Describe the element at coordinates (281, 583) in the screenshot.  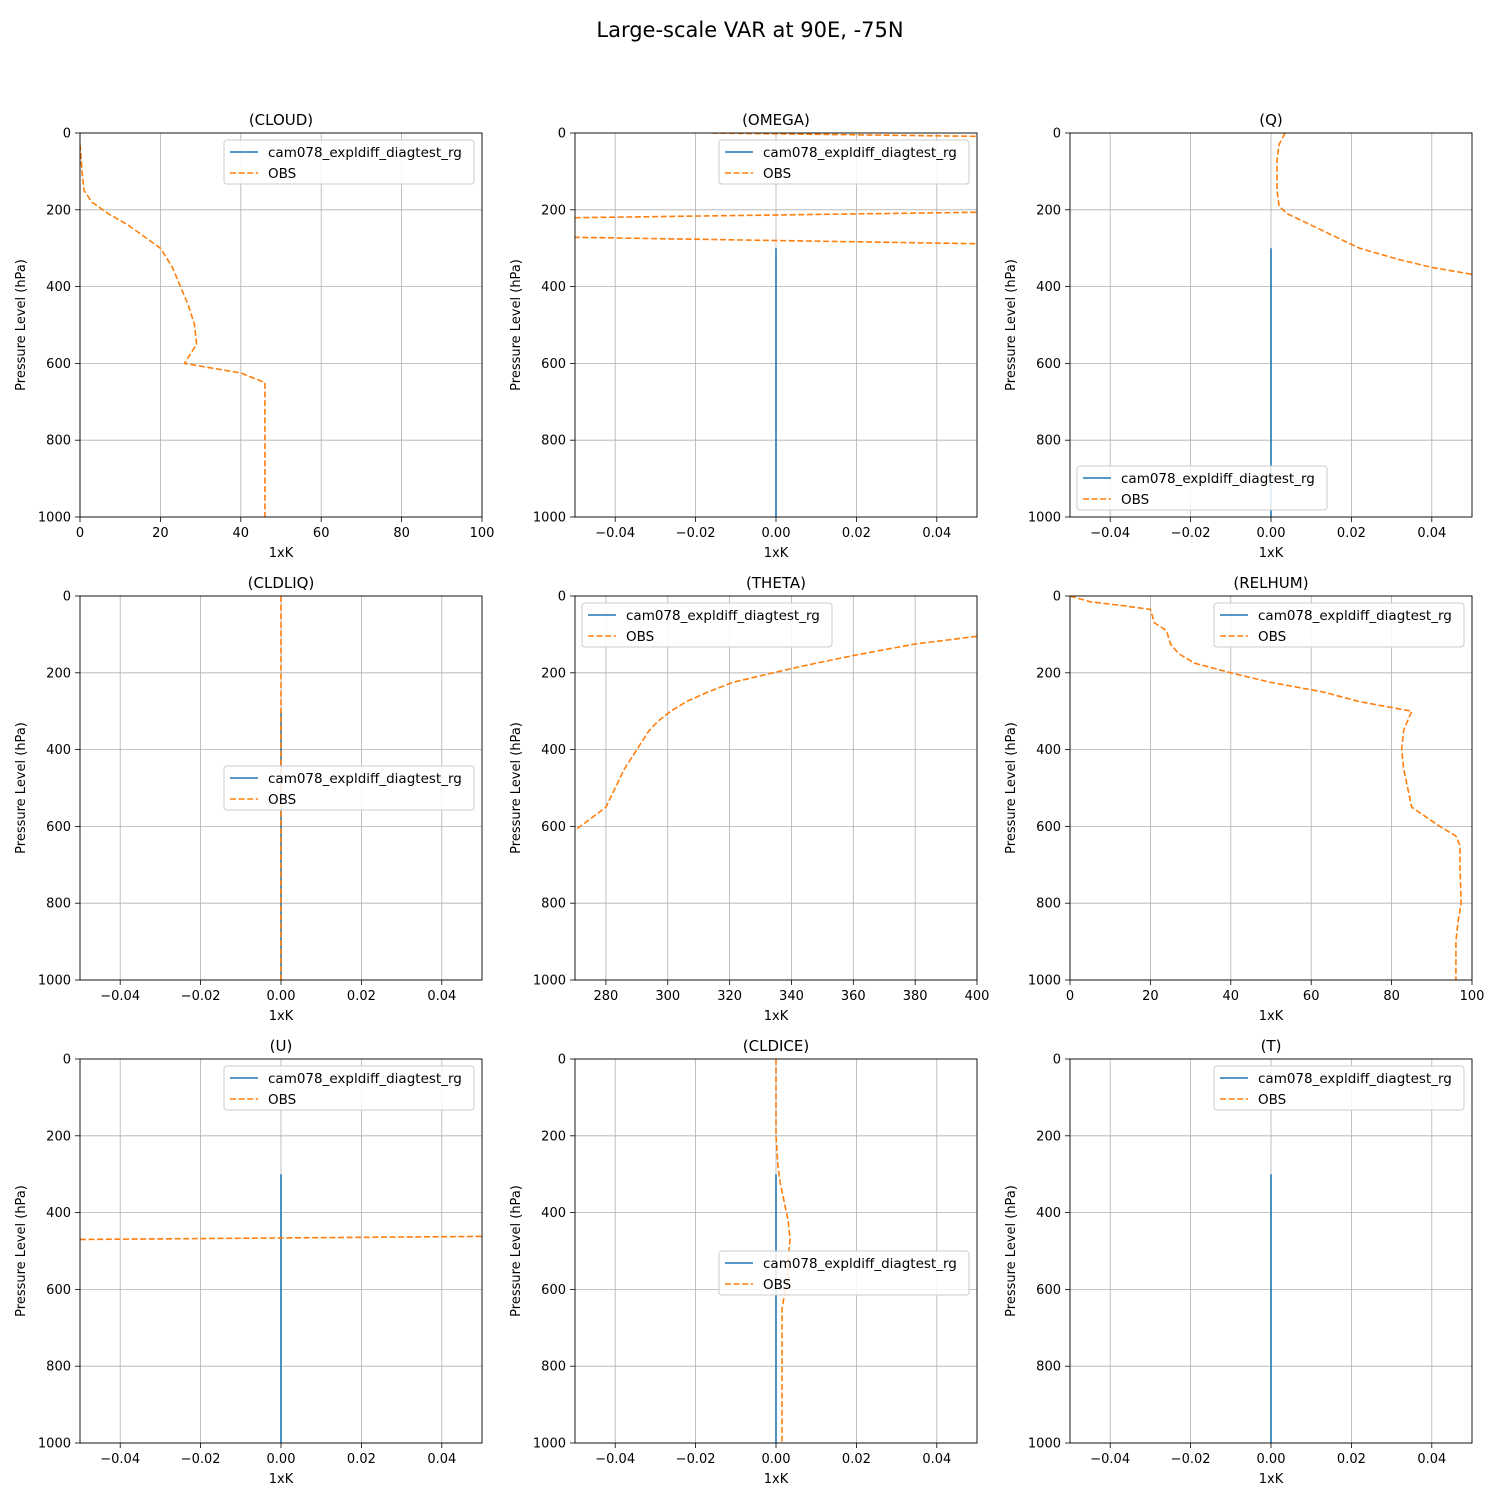
I see `panel-title: (CLDLIQ)` at that location.